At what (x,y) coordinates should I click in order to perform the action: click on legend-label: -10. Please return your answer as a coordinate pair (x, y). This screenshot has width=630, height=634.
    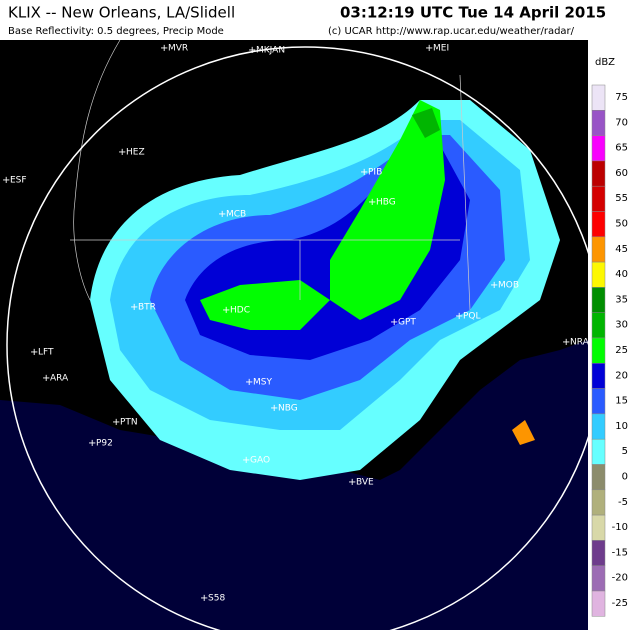
    Looking at the image, I should click on (620, 527).